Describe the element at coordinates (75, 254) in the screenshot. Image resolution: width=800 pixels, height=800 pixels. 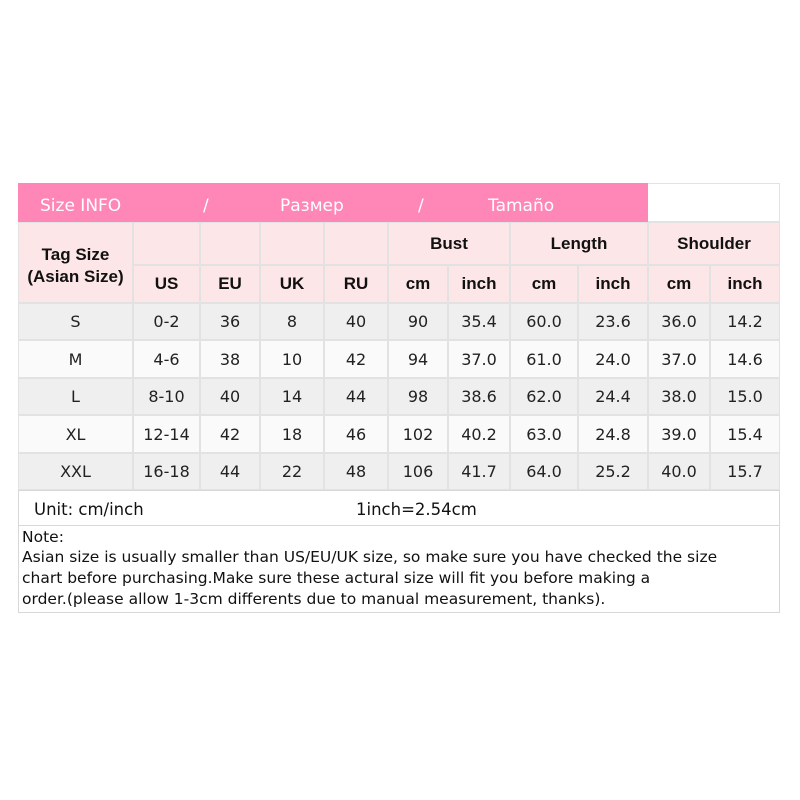
I see `header-text: Tag Size` at that location.